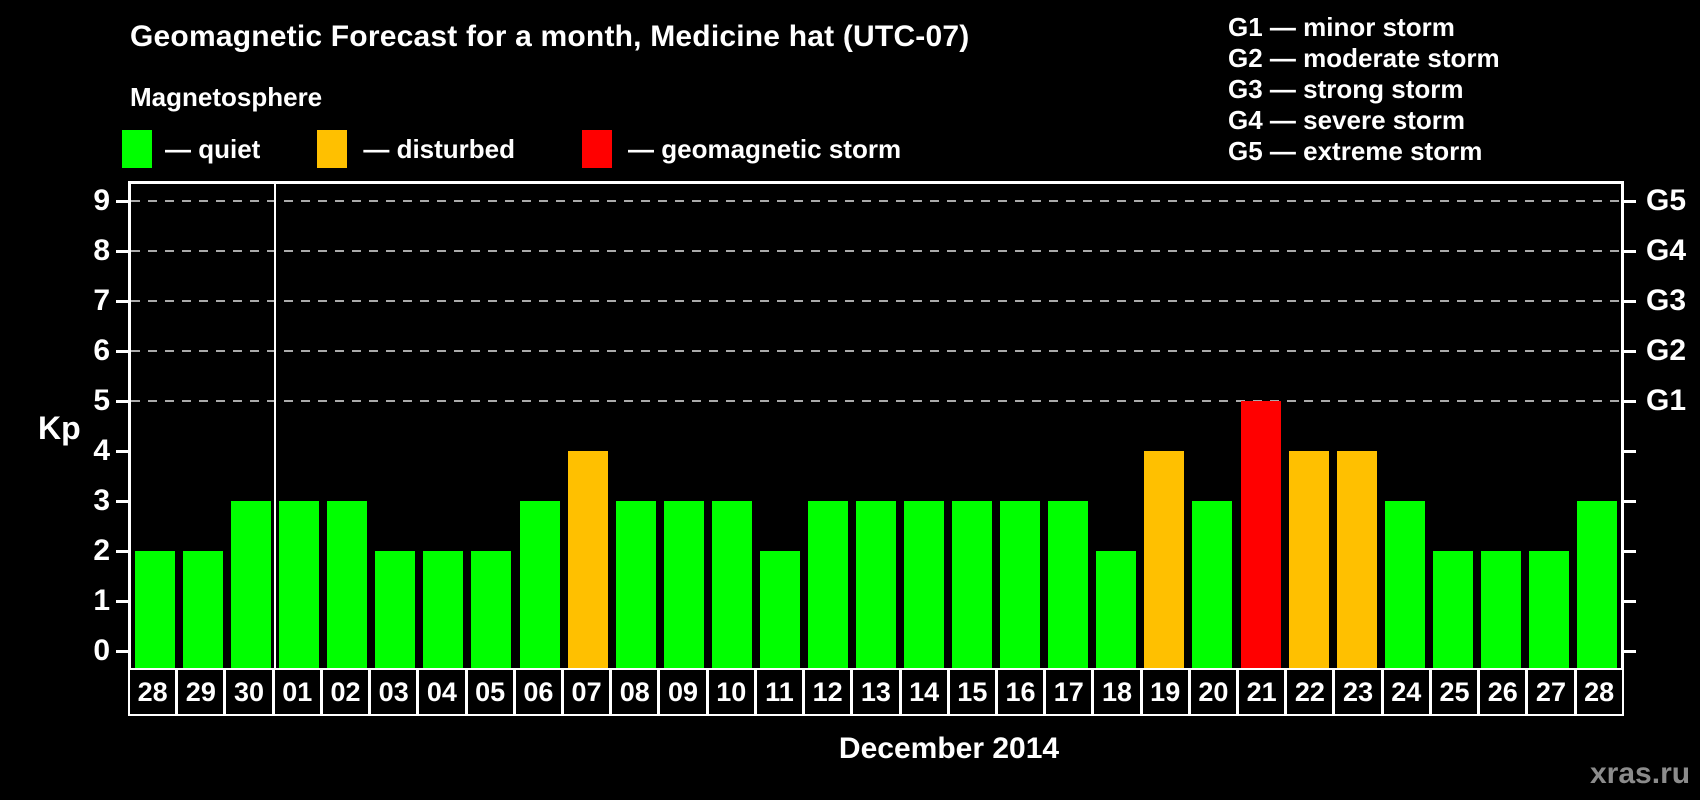  Describe the element at coordinates (343, 692) in the screenshot. I see `day-label-cell: 02` at that location.